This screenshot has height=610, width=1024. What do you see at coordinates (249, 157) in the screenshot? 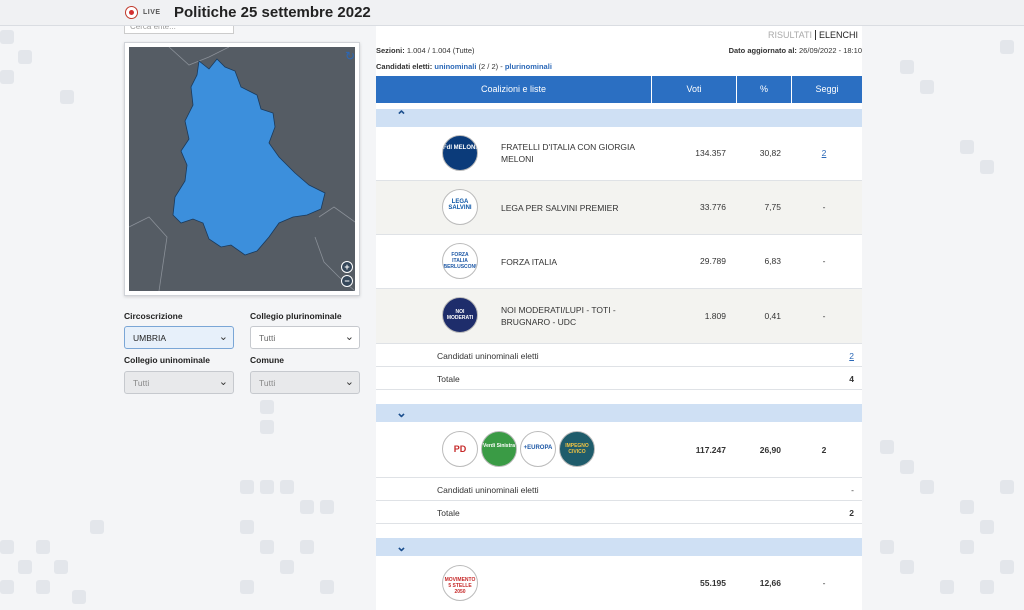
I see `region-umbria-shape` at bounding box center [249, 157].